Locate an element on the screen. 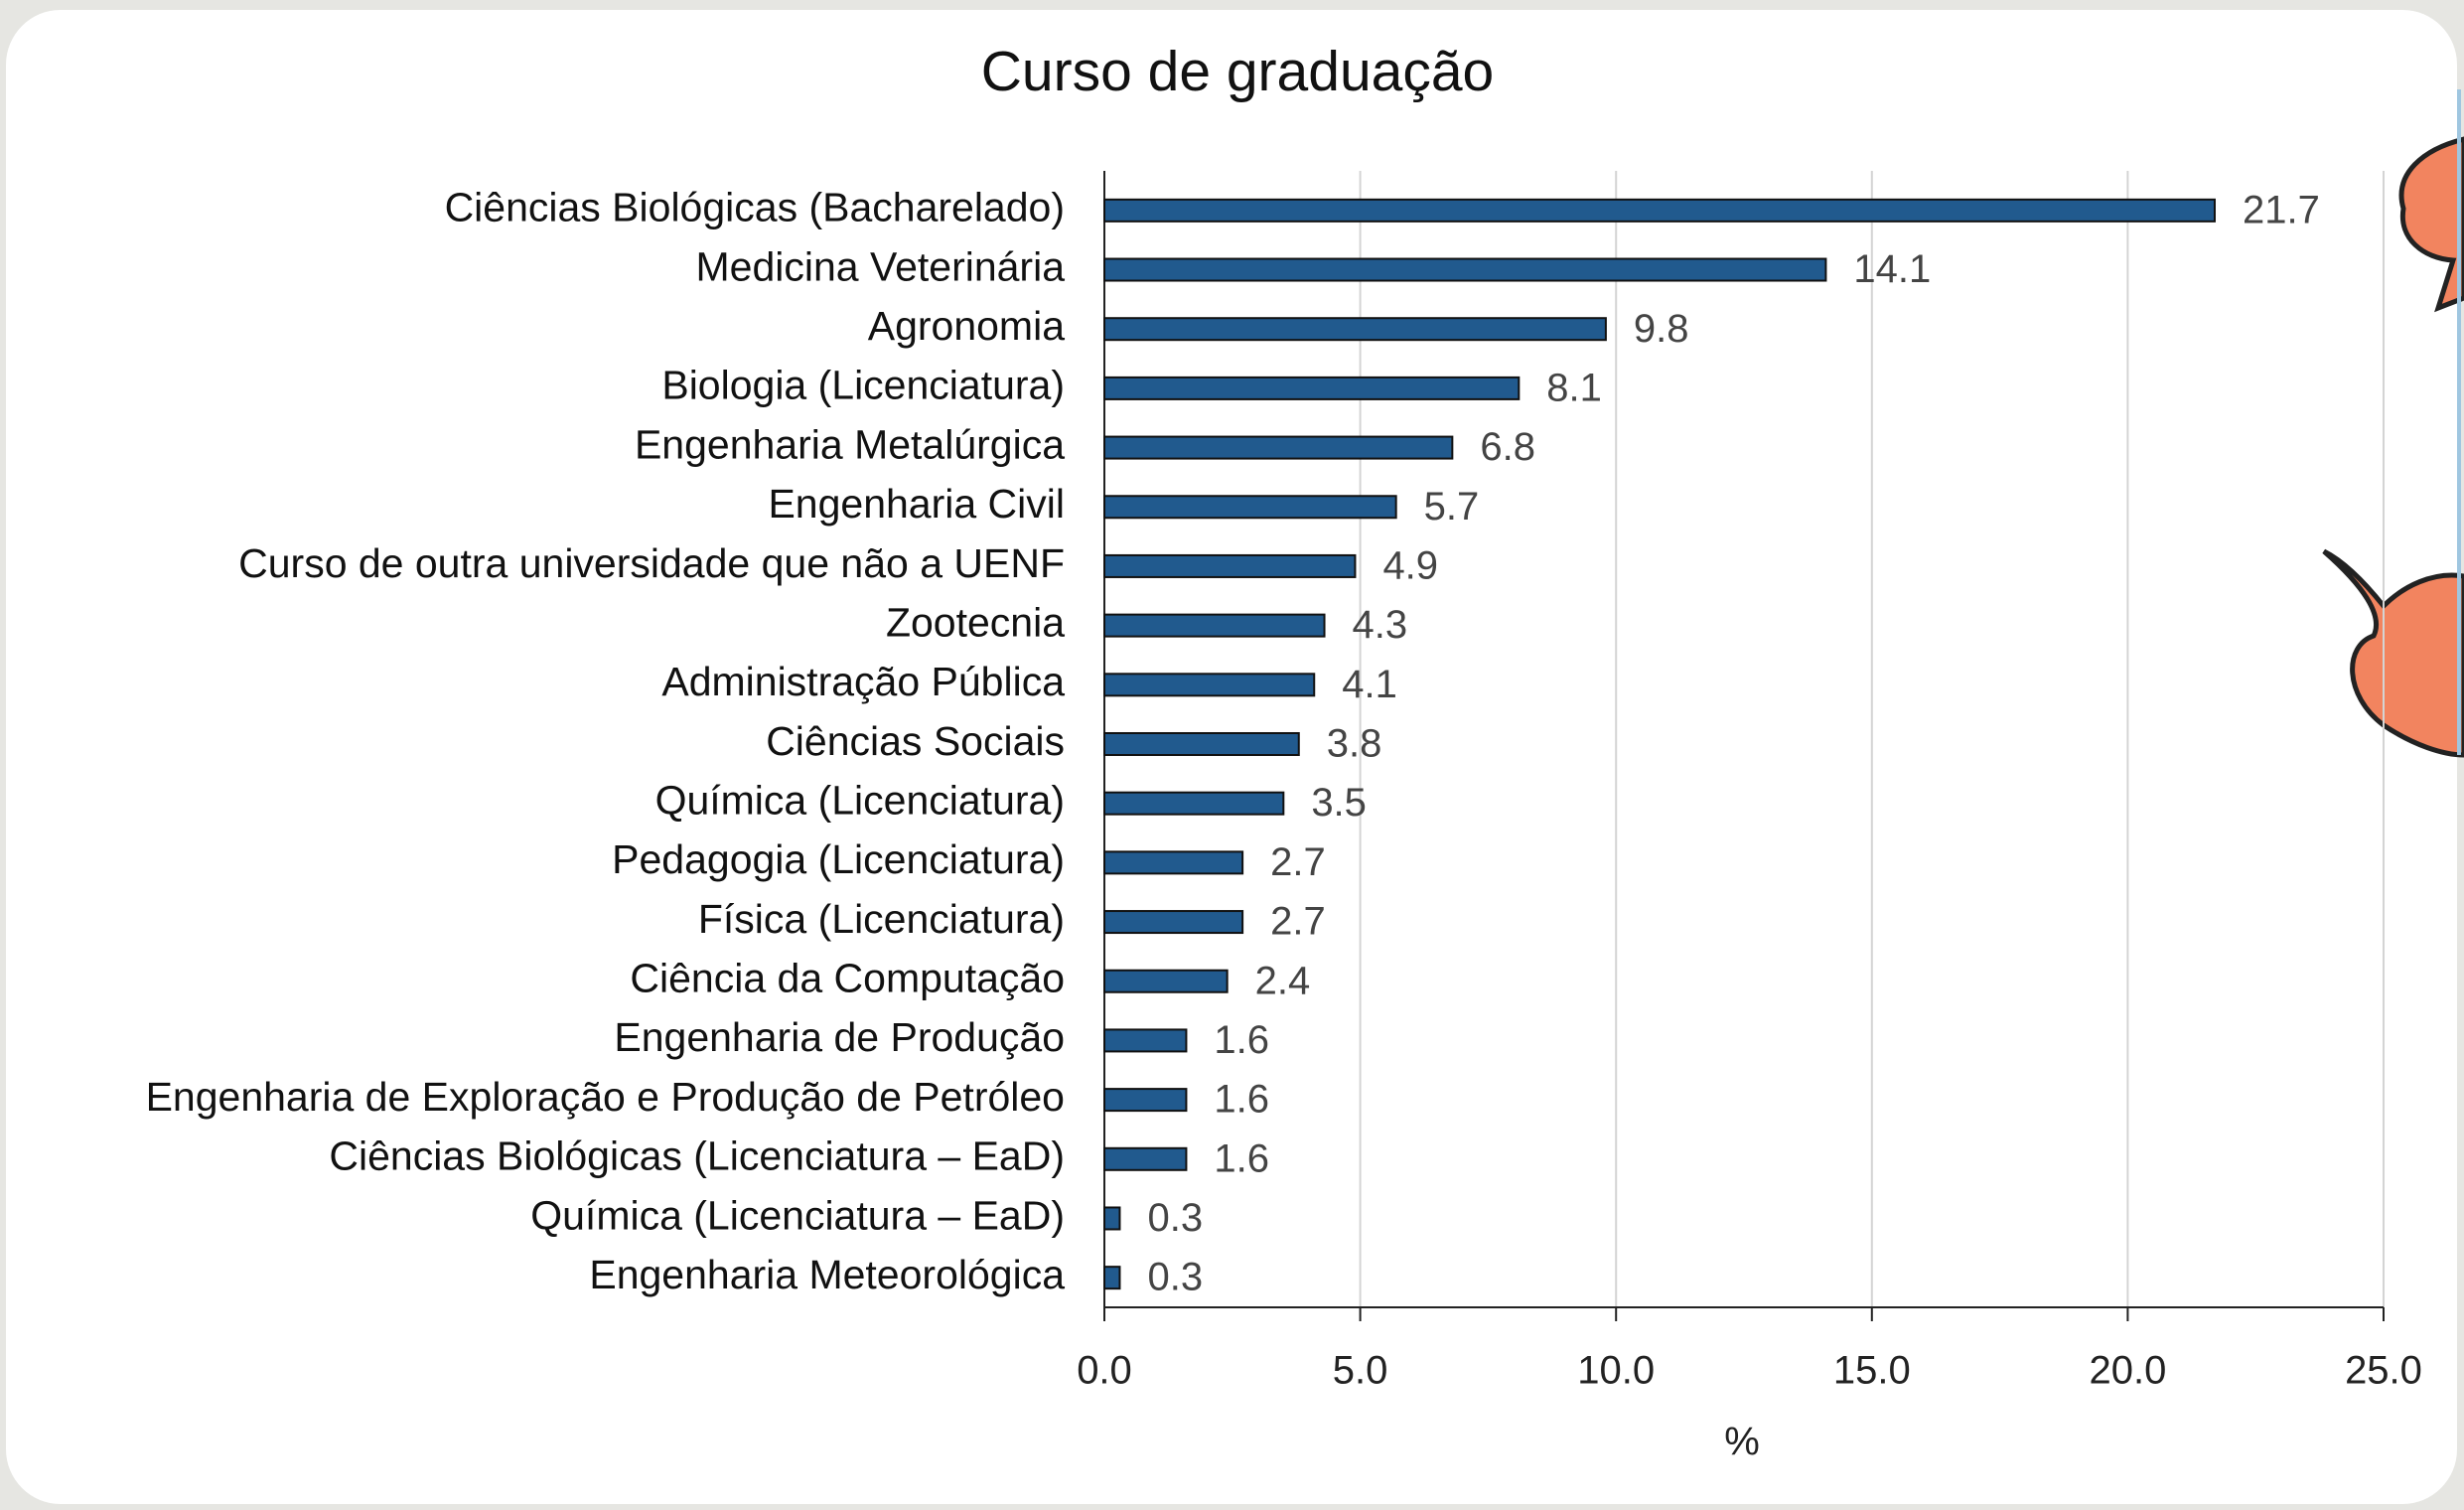  value-label: 9.8 is located at coordinates (1661, 329).